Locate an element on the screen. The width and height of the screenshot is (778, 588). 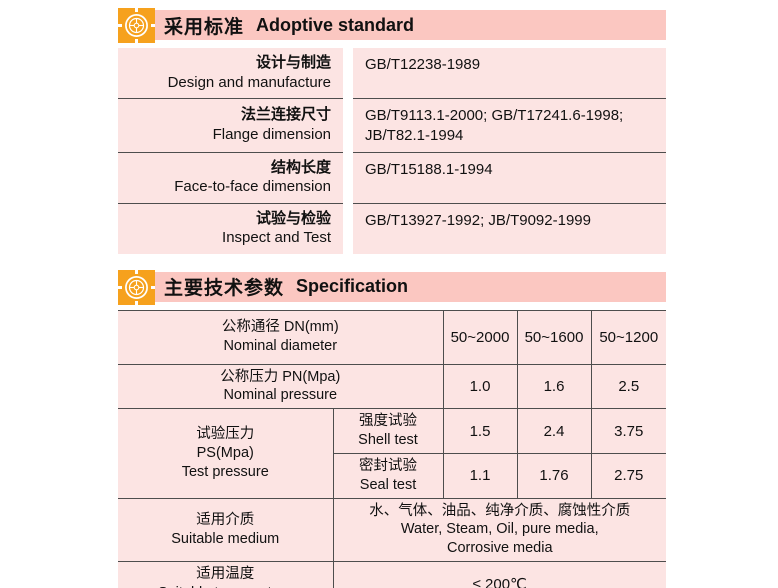
label-zh: 公称通径 DN(mm) is located at coordinates (280, 327).